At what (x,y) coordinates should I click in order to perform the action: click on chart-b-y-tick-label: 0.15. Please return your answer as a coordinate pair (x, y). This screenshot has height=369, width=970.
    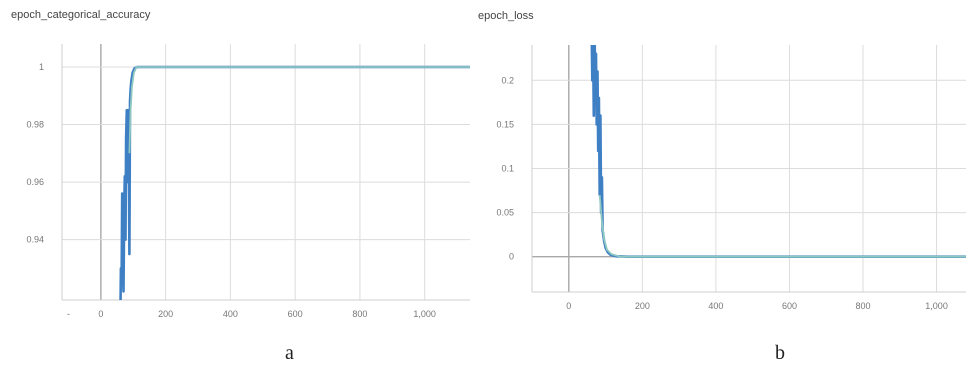
    Looking at the image, I should click on (505, 124).